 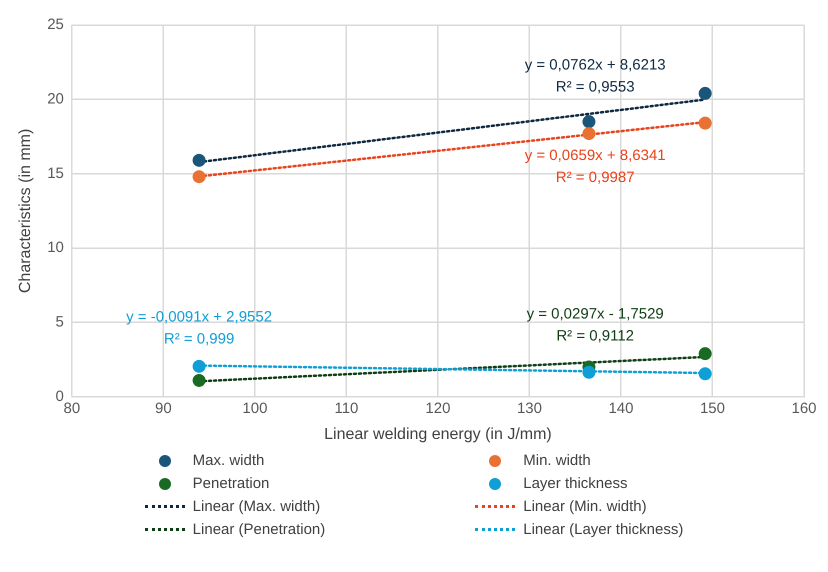 What do you see at coordinates (231, 483) in the screenshot?
I see `legend-label: Penetration` at bounding box center [231, 483].